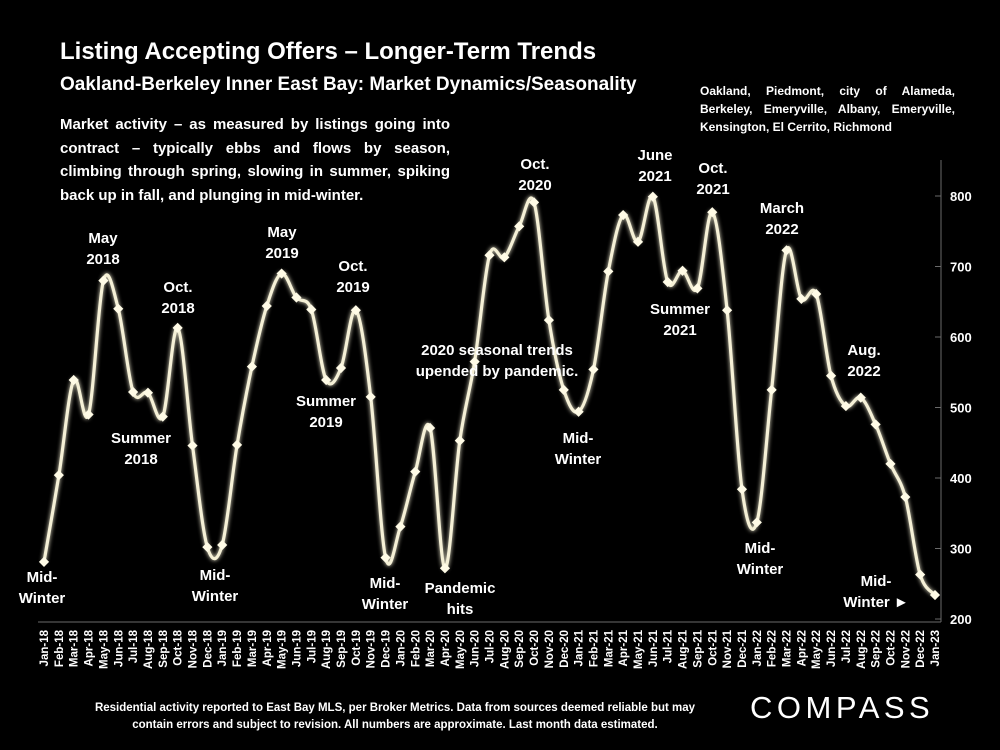 This screenshot has width=1000, height=750. Describe the element at coordinates (961, 337) in the screenshot. I see `y-tick-label: 600` at that location.